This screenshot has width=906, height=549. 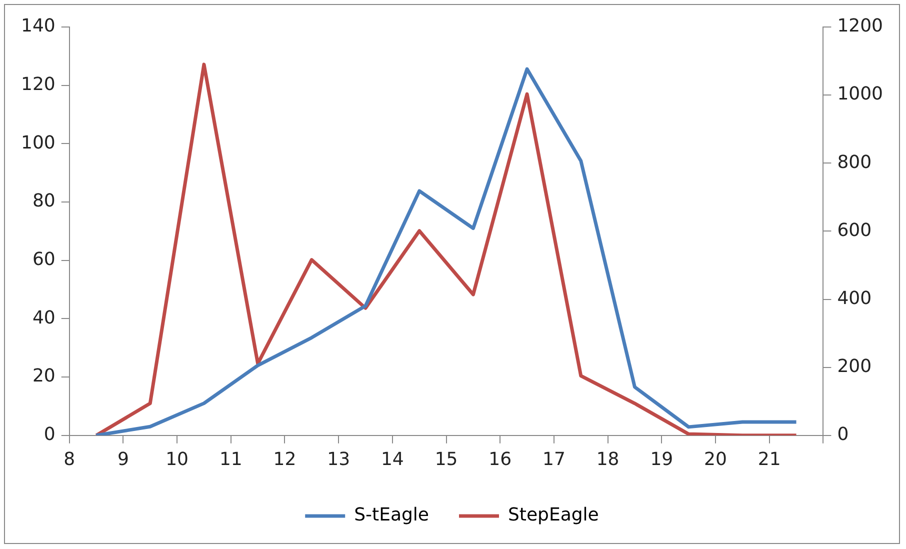 I want to click on x-tick-label: 20, so click(x=715, y=459).